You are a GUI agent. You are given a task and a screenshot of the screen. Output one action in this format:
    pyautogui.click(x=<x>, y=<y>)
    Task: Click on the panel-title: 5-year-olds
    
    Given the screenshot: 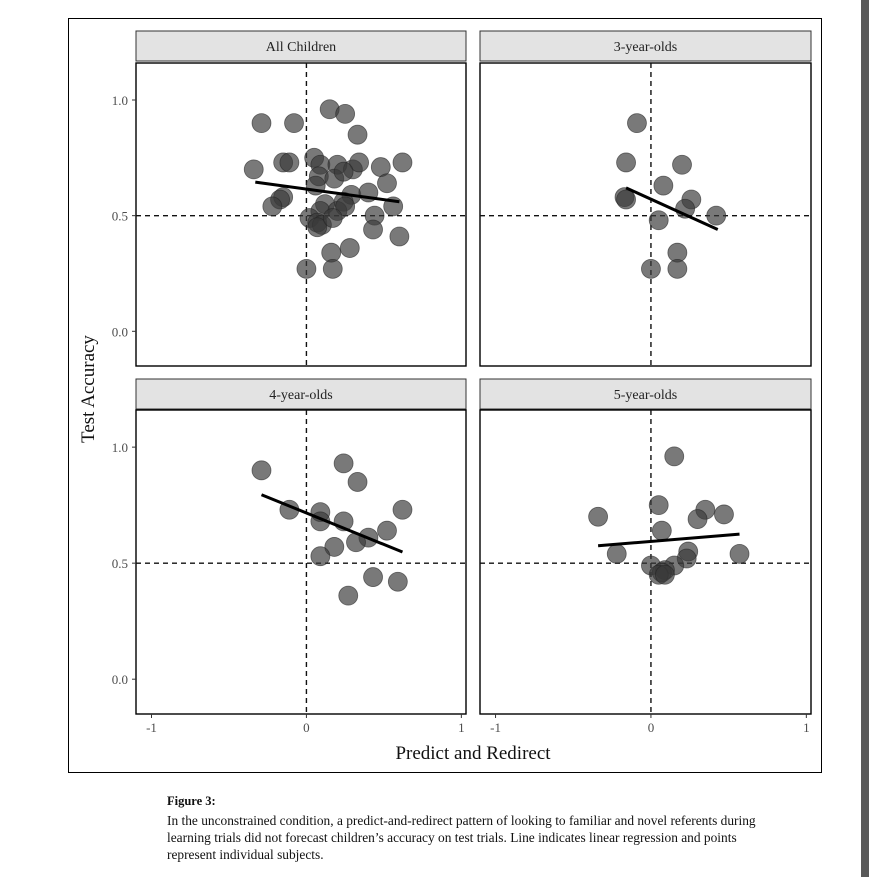 What is the action you would take?
    pyautogui.click(x=645, y=395)
    